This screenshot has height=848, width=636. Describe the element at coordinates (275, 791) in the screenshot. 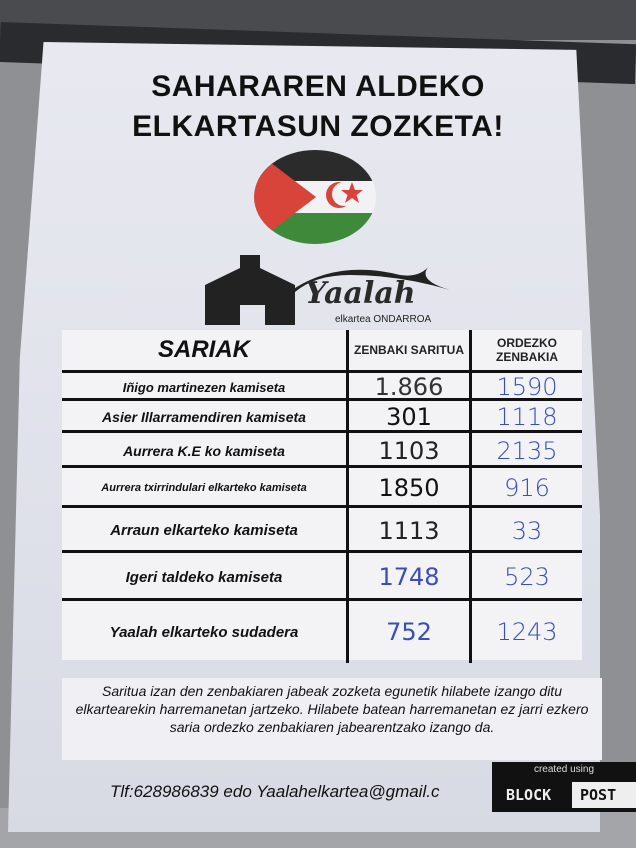

I see `contact-info: Tlf:628986839 edo Yaalahelkartea@gmail.c` at that location.